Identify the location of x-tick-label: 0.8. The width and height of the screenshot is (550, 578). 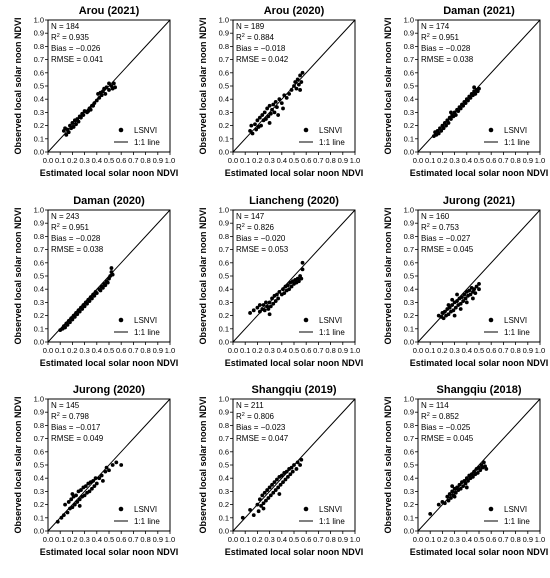
(145, 539).